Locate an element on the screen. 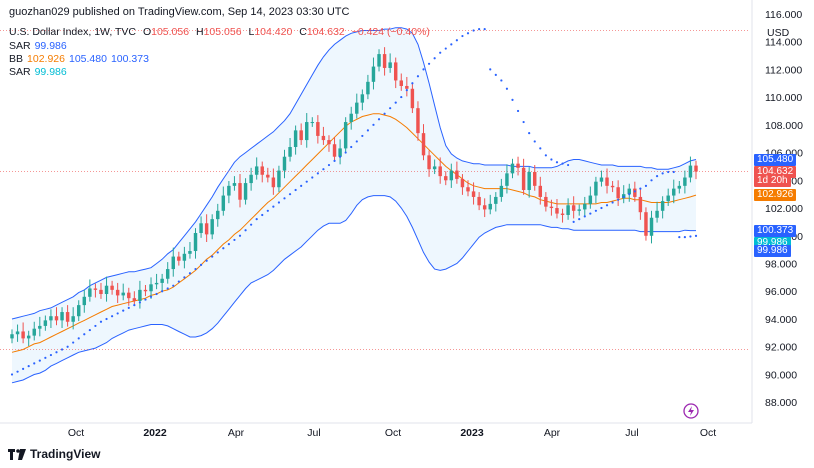  y-tick-label: 108.000 is located at coordinates (784, 126).